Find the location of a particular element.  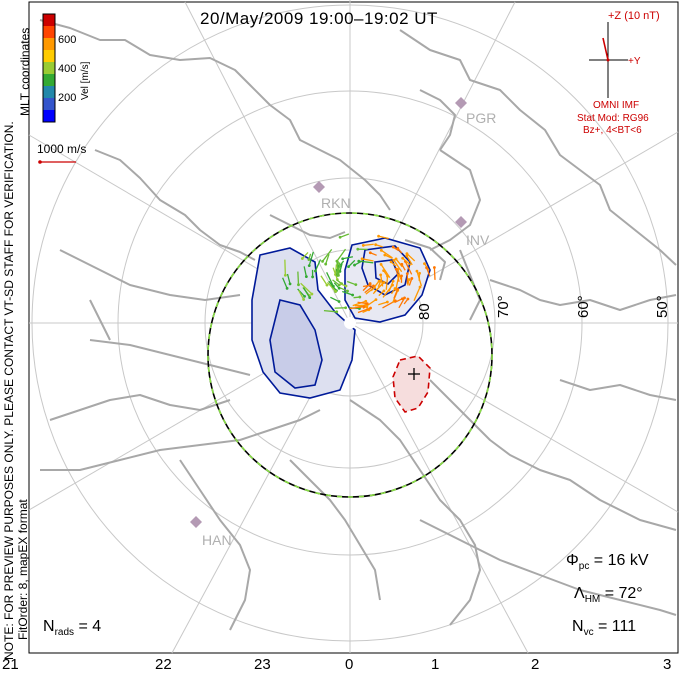

velocity-scale-label: 1000 m/s is located at coordinates (62, 149).